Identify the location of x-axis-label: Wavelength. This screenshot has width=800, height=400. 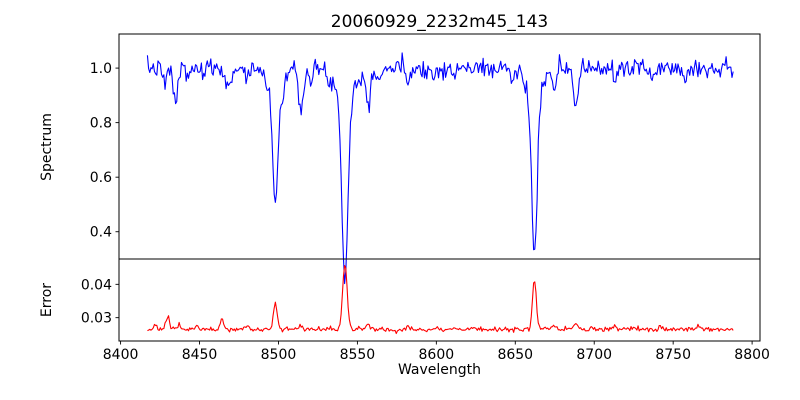
(439, 370).